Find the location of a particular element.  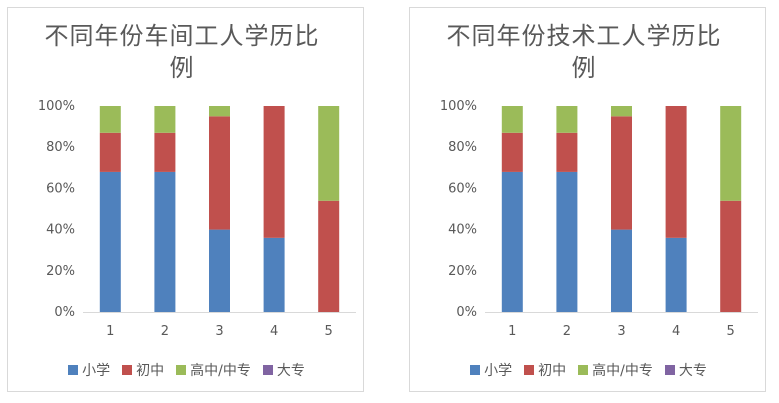

chart-title: 不同年份技术工人学历比例 is located at coordinates (584, 52).